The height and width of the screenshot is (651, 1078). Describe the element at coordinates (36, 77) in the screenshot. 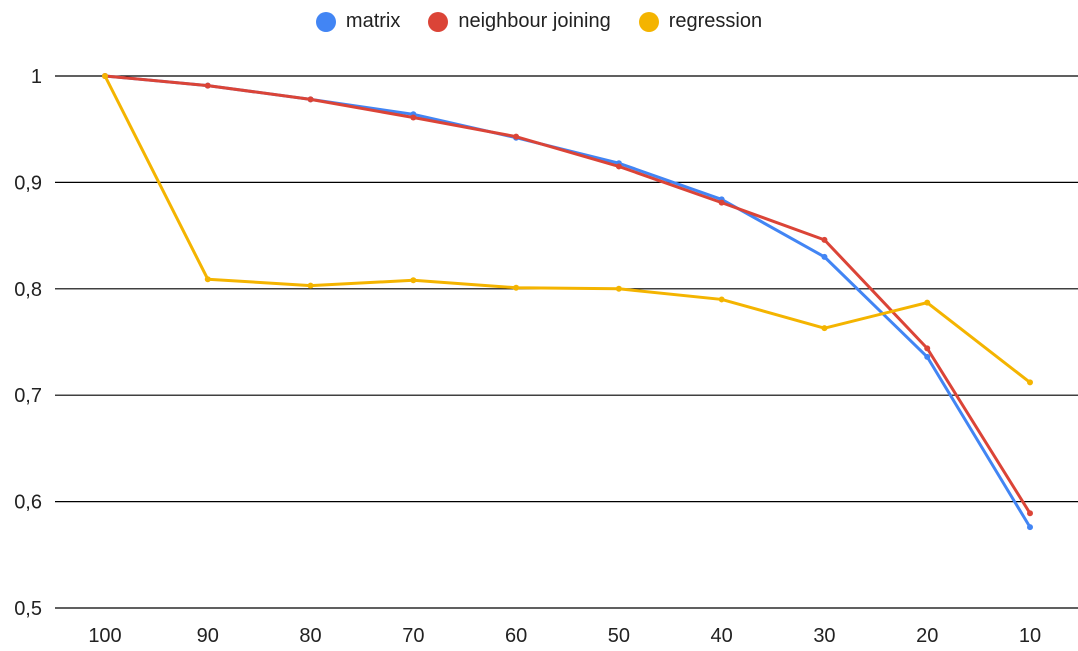

I see `y-tick-label: 1` at that location.